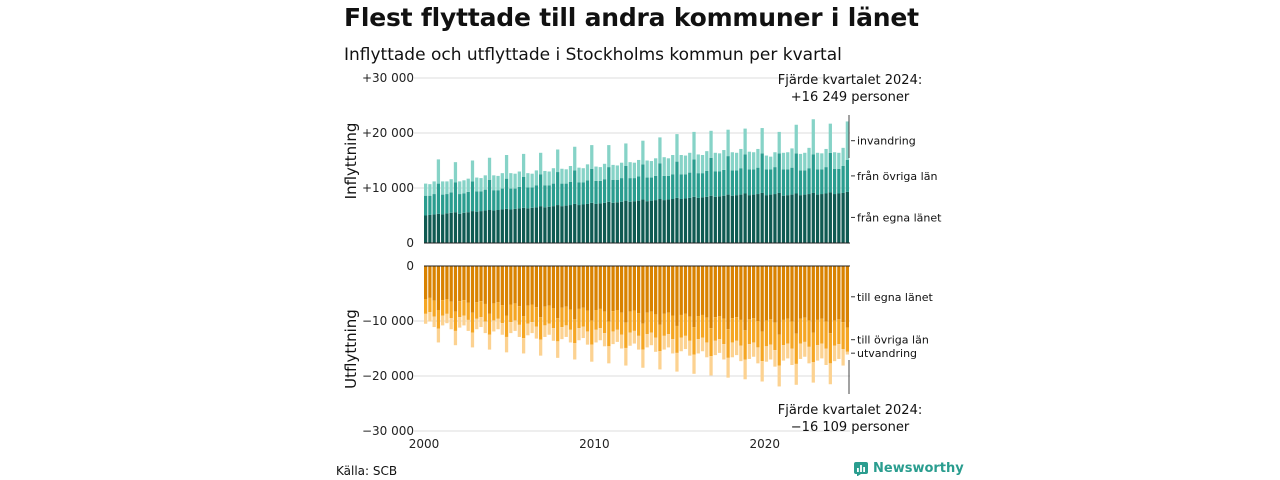  I want to click on series-label: till övriga län, so click(893, 340).